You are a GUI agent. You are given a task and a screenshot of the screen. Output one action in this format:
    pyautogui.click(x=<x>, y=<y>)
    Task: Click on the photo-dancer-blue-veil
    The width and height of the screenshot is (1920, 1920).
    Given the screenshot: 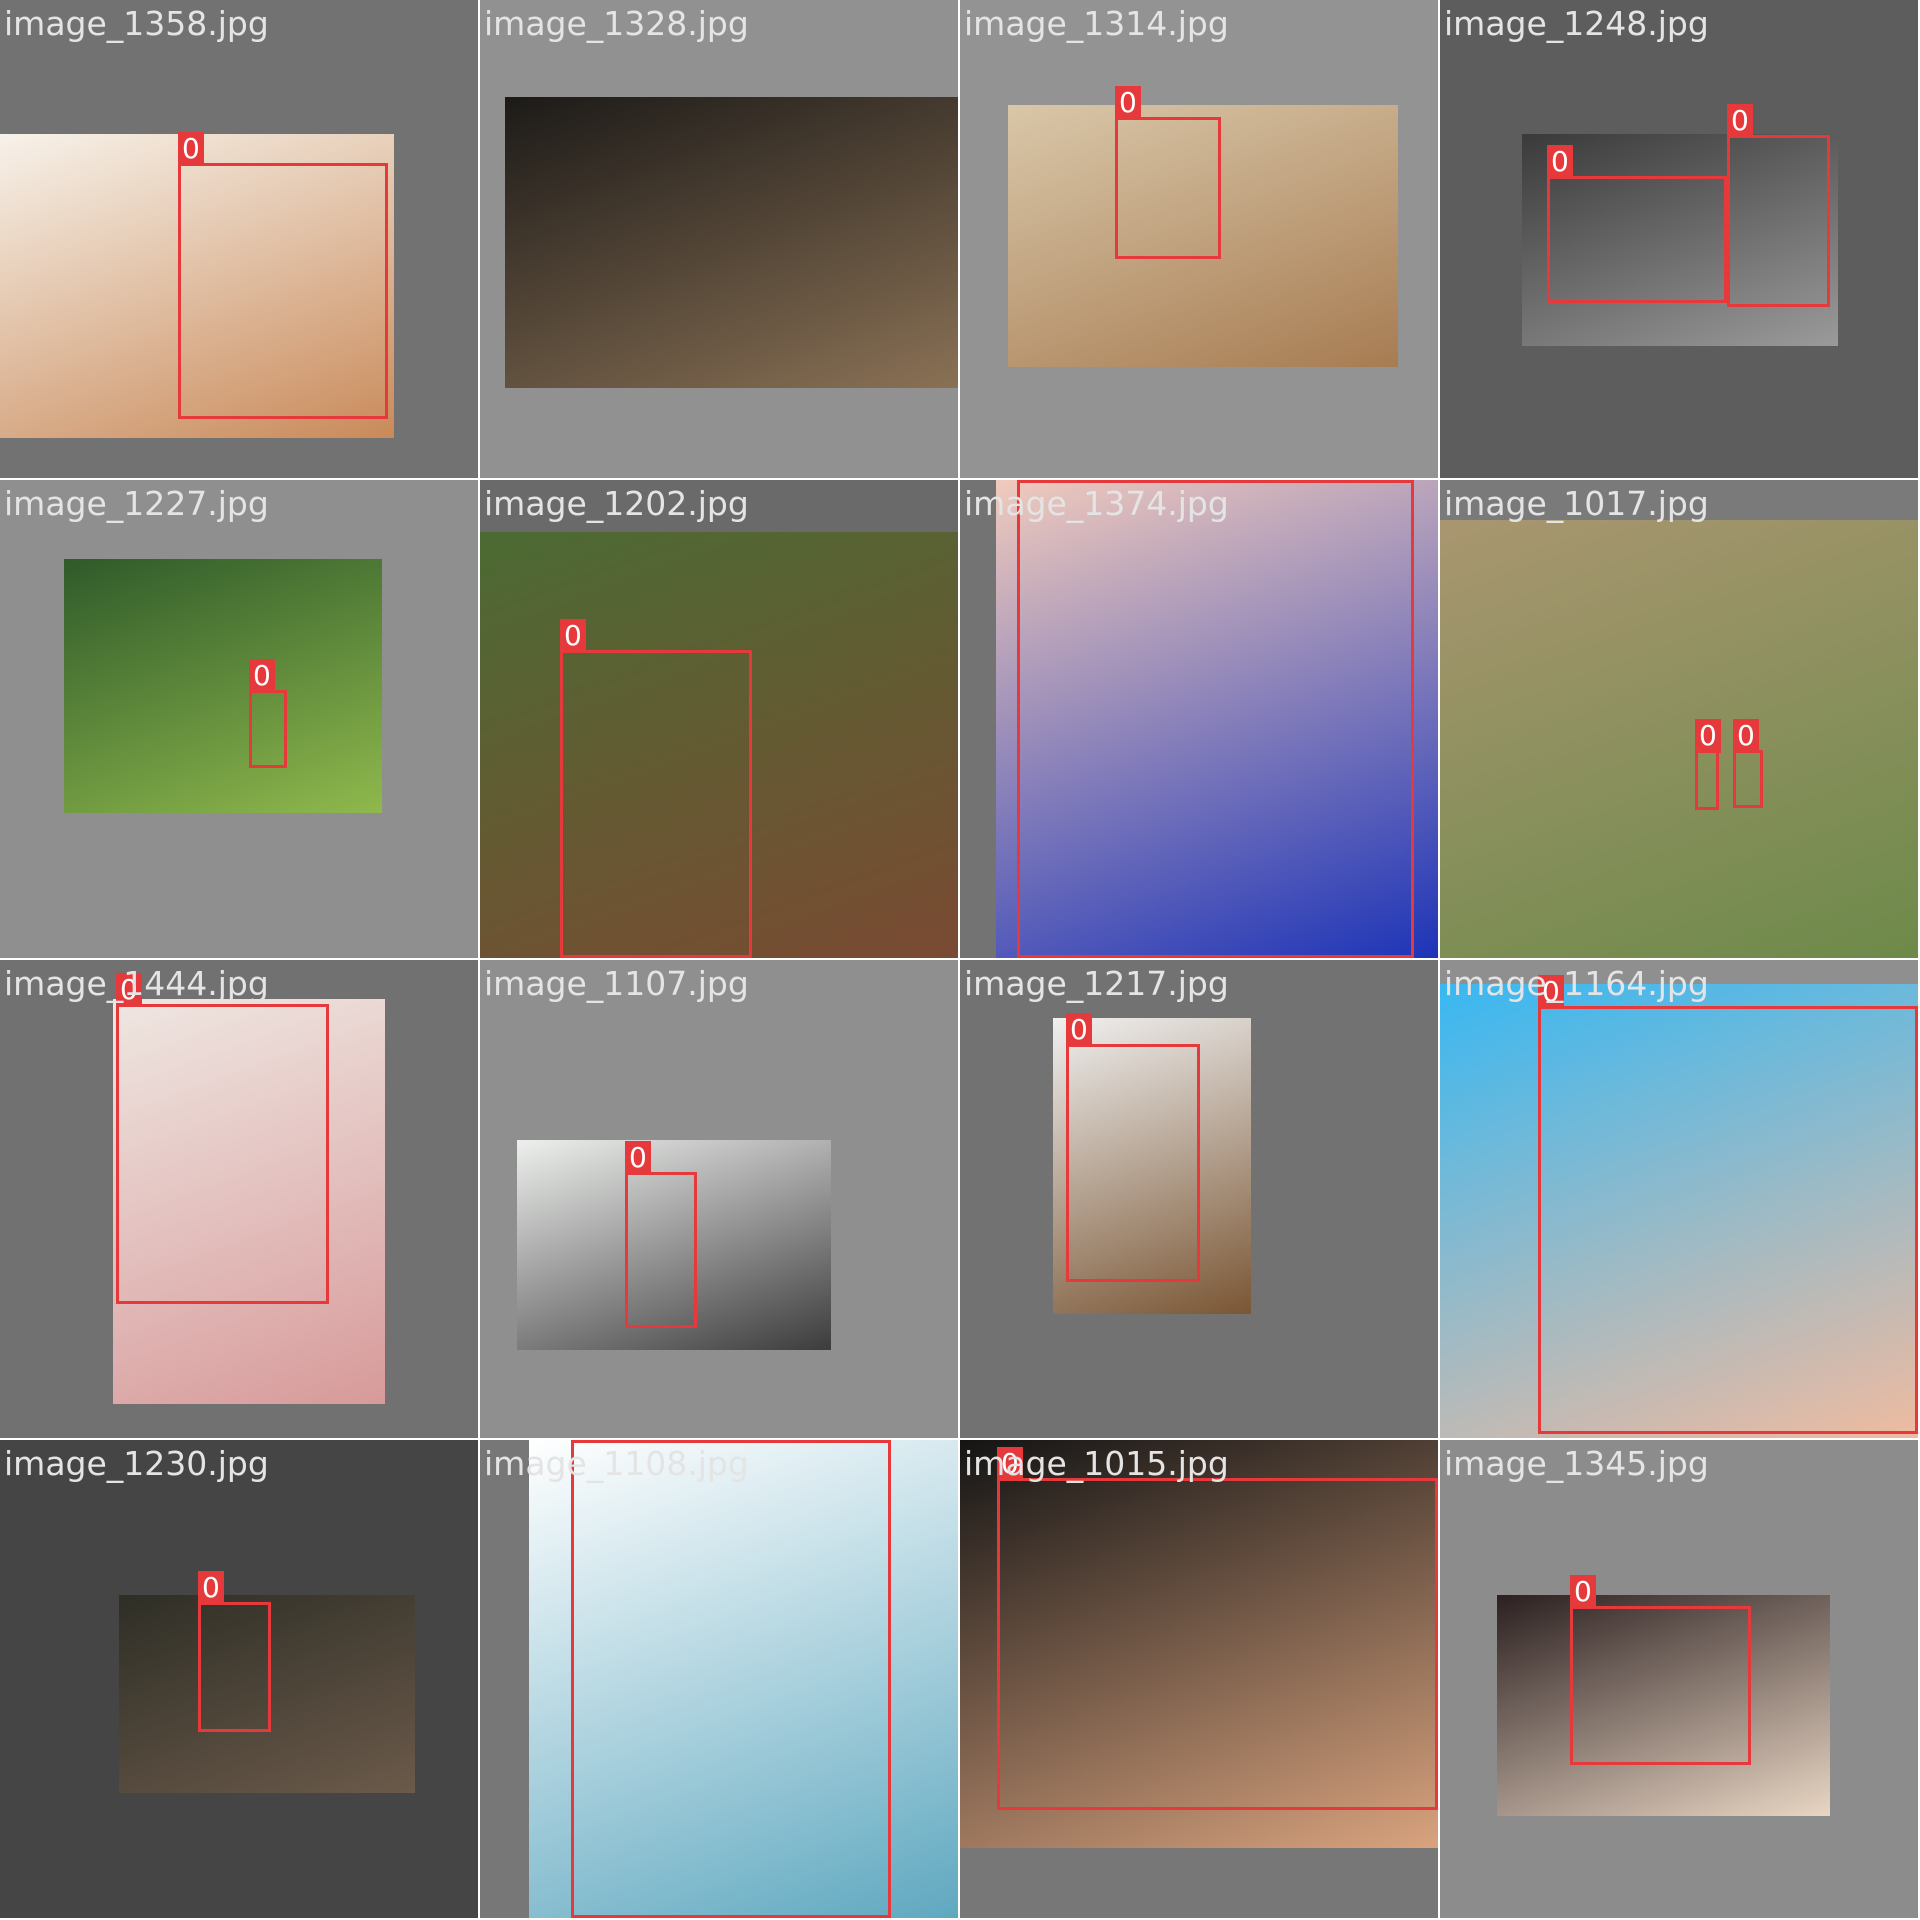 What is the action you would take?
    pyautogui.click(x=1217, y=719)
    